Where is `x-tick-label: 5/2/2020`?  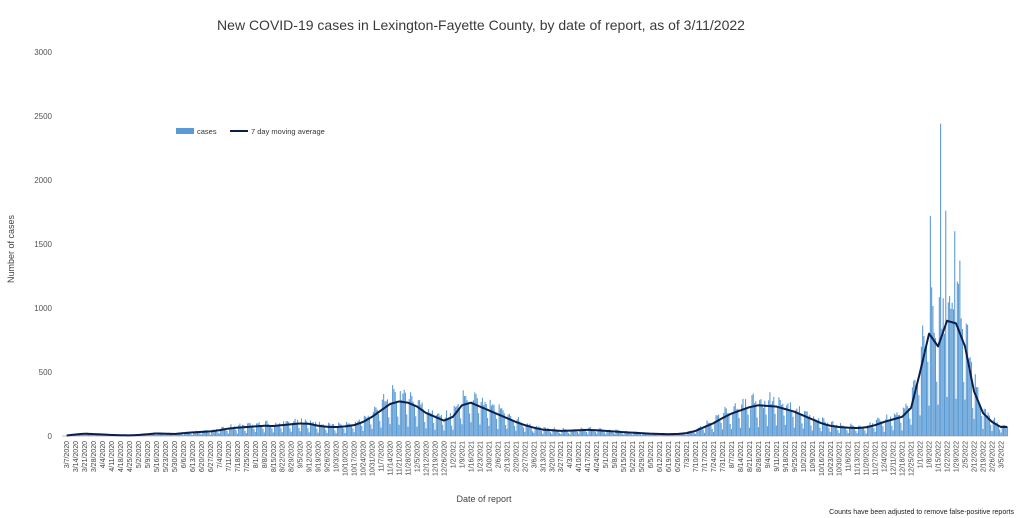 x-tick-label: 5/2/2020 is located at coordinates (139, 454).